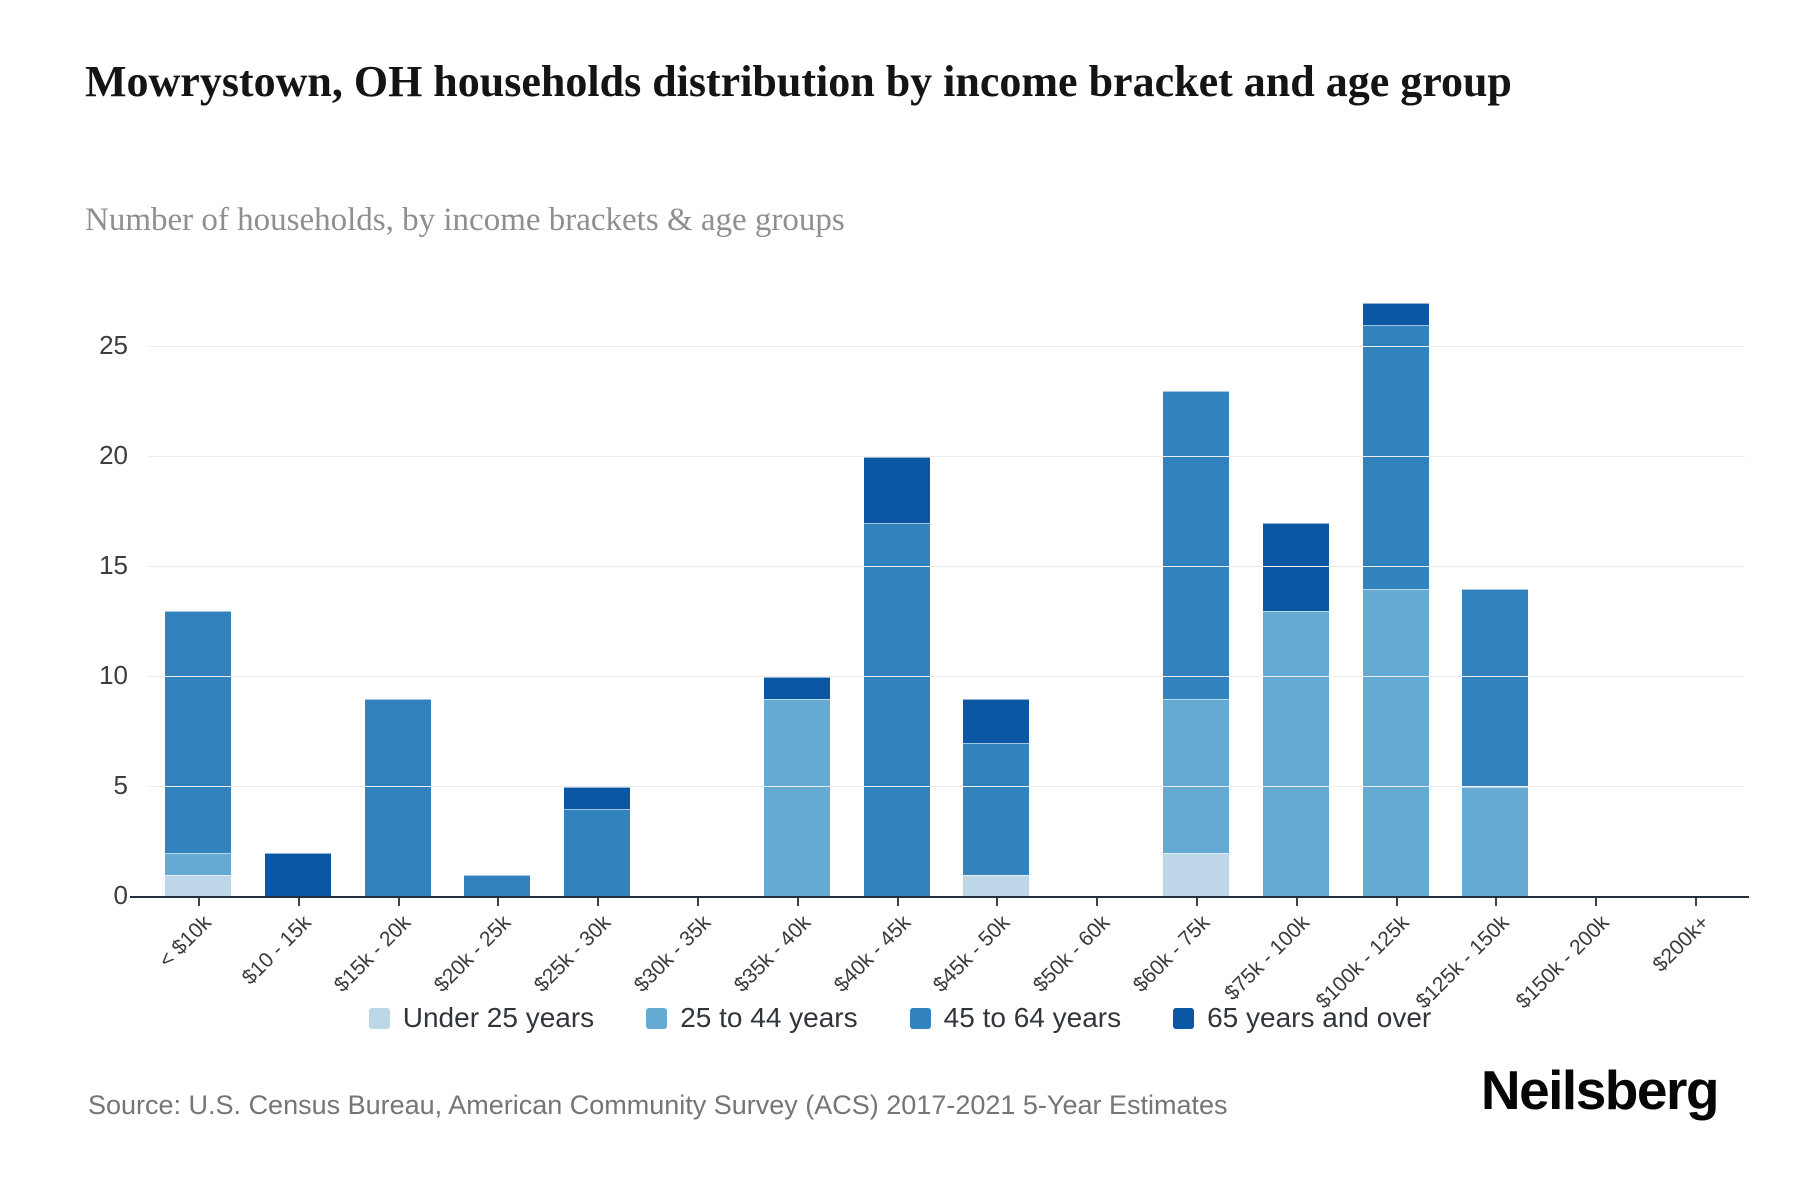 The width and height of the screenshot is (1800, 1200). Describe the element at coordinates (1680, 944) in the screenshot. I see `x-axis-tick-label: $200k+` at that location.